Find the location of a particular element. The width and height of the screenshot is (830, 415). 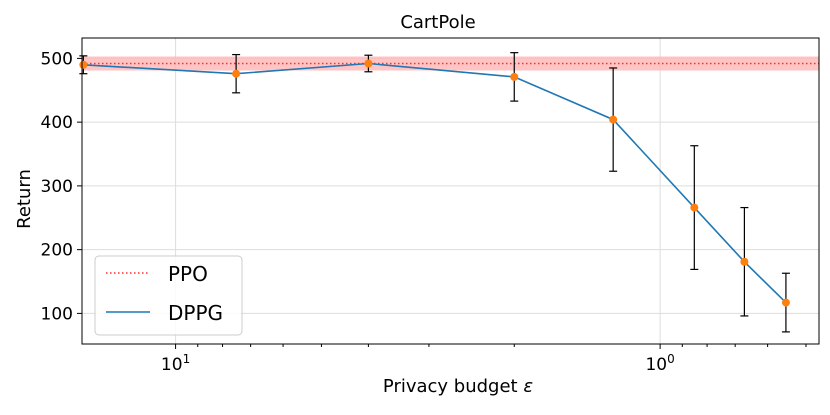

x-axis-label-symbol: ε is located at coordinates (528, 386).